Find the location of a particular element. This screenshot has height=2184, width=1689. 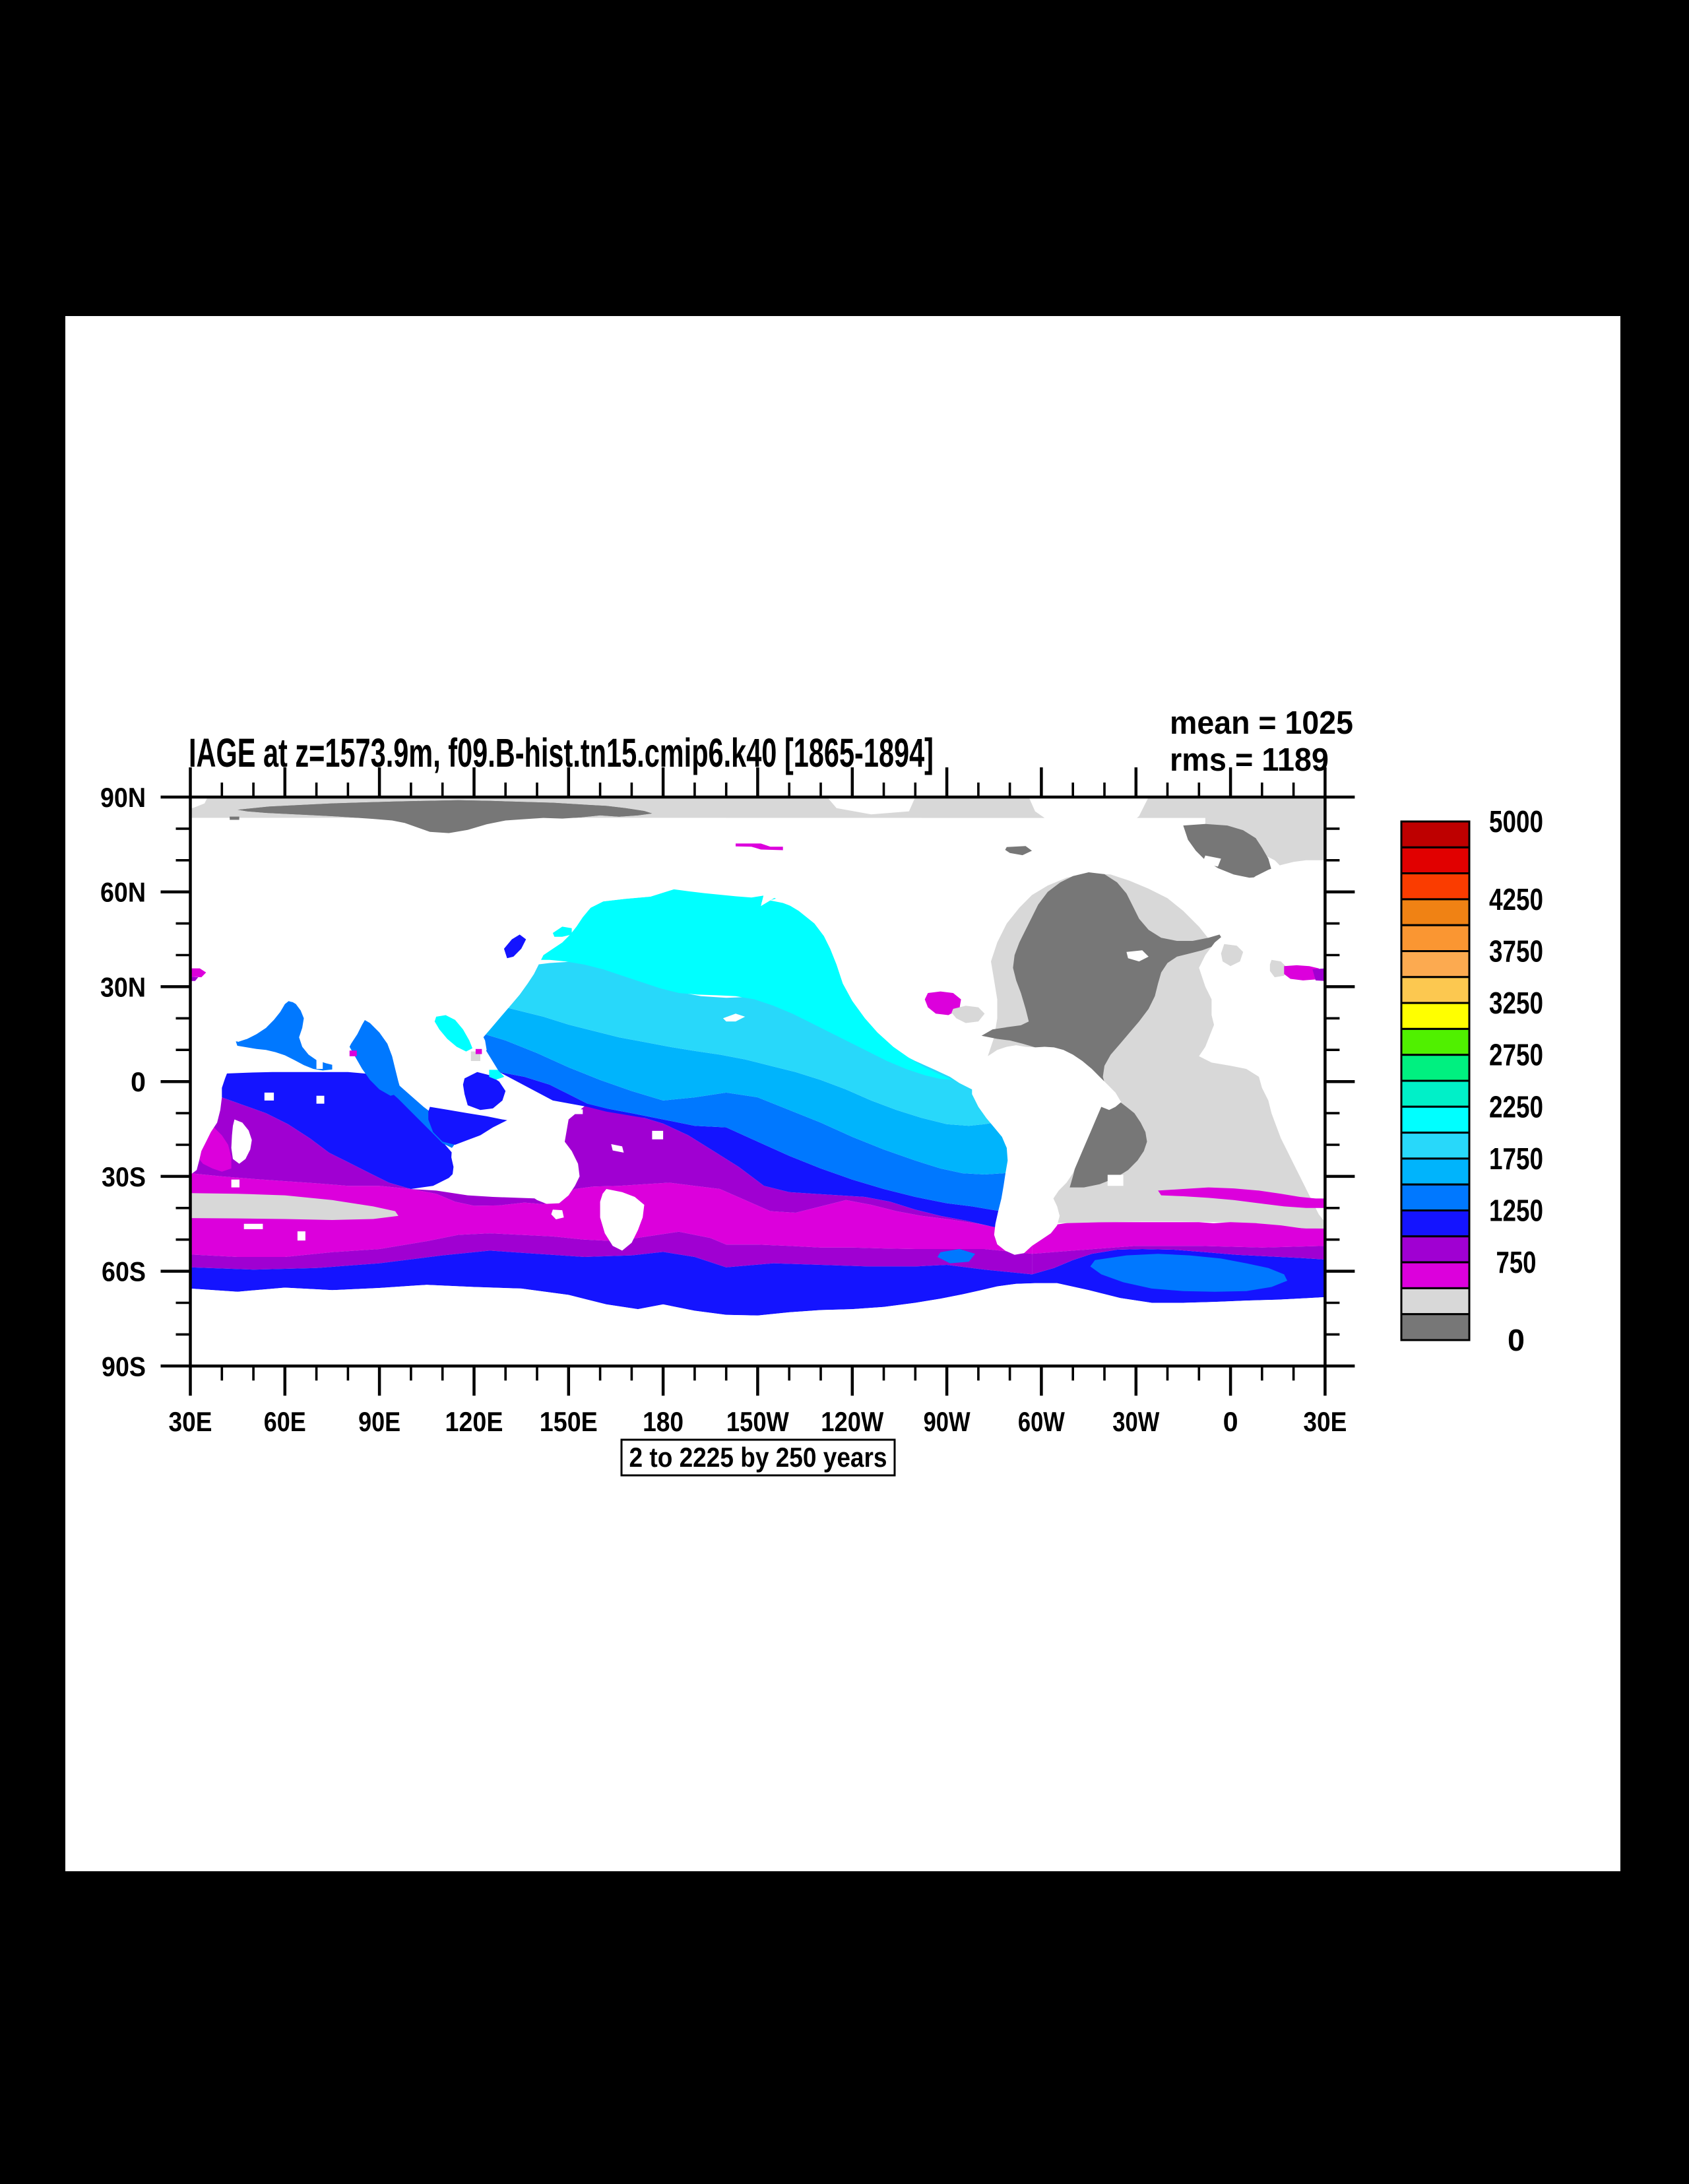

svg-text: mean = 1025 is located at coordinates (1261, 723).